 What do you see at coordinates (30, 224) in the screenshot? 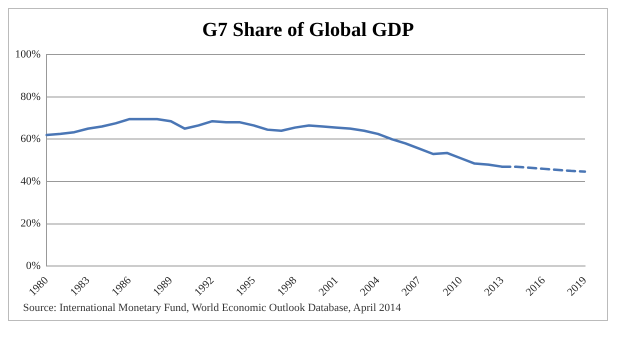
I see `y-tick-label: 20%` at bounding box center [30, 224].